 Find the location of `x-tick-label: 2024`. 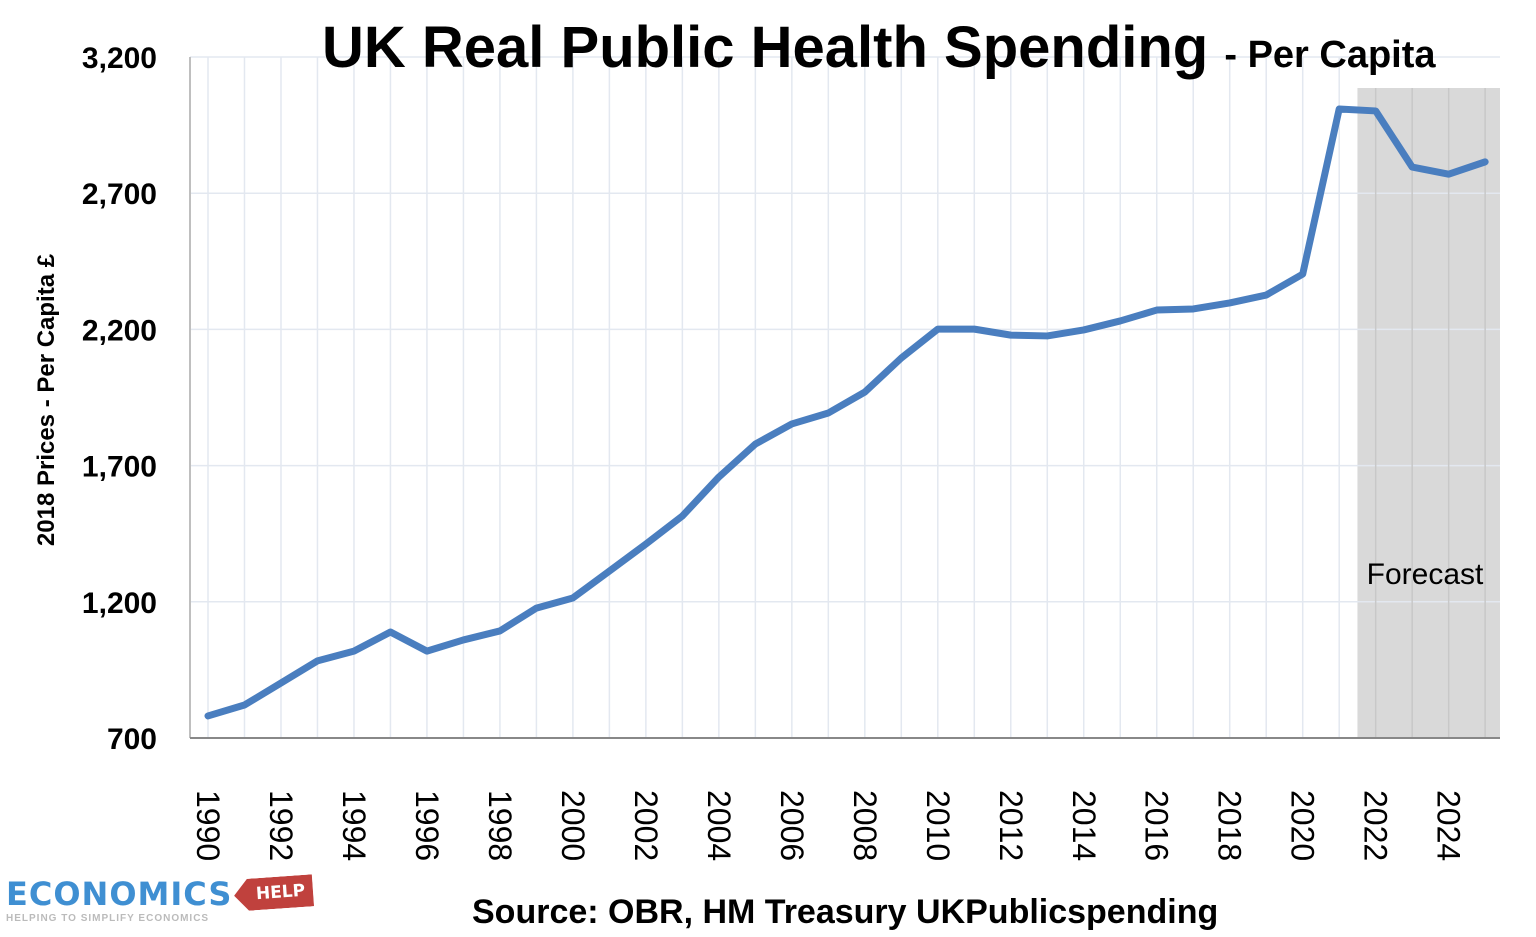

x-tick-label: 2024 is located at coordinates (1449, 825).